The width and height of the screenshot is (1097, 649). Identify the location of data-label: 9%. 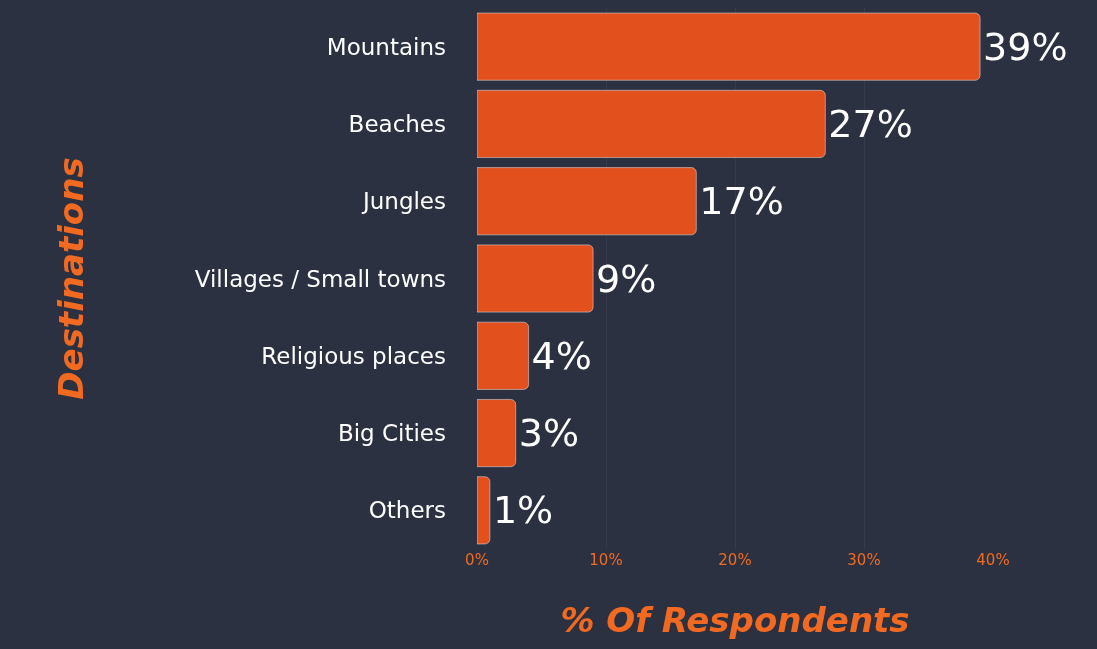
(626, 278).